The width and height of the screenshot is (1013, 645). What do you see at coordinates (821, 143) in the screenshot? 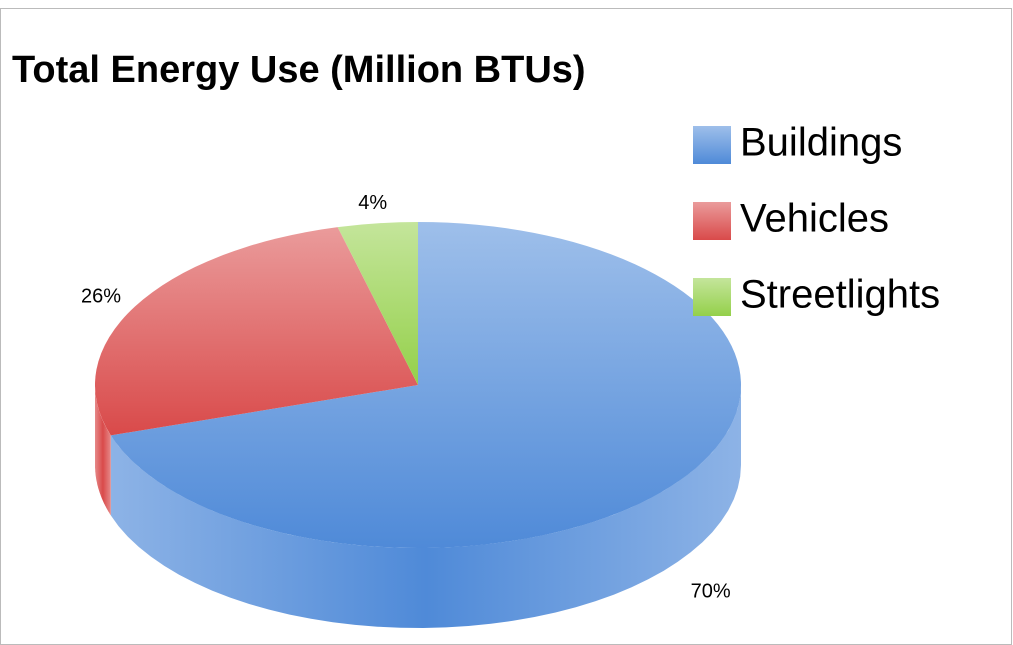
I see `legend-label: Buildings` at bounding box center [821, 143].